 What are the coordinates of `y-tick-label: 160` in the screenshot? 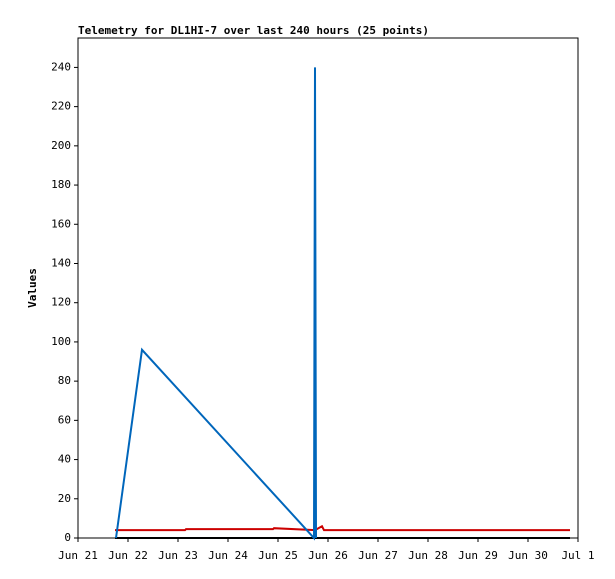 It's located at (61, 223).